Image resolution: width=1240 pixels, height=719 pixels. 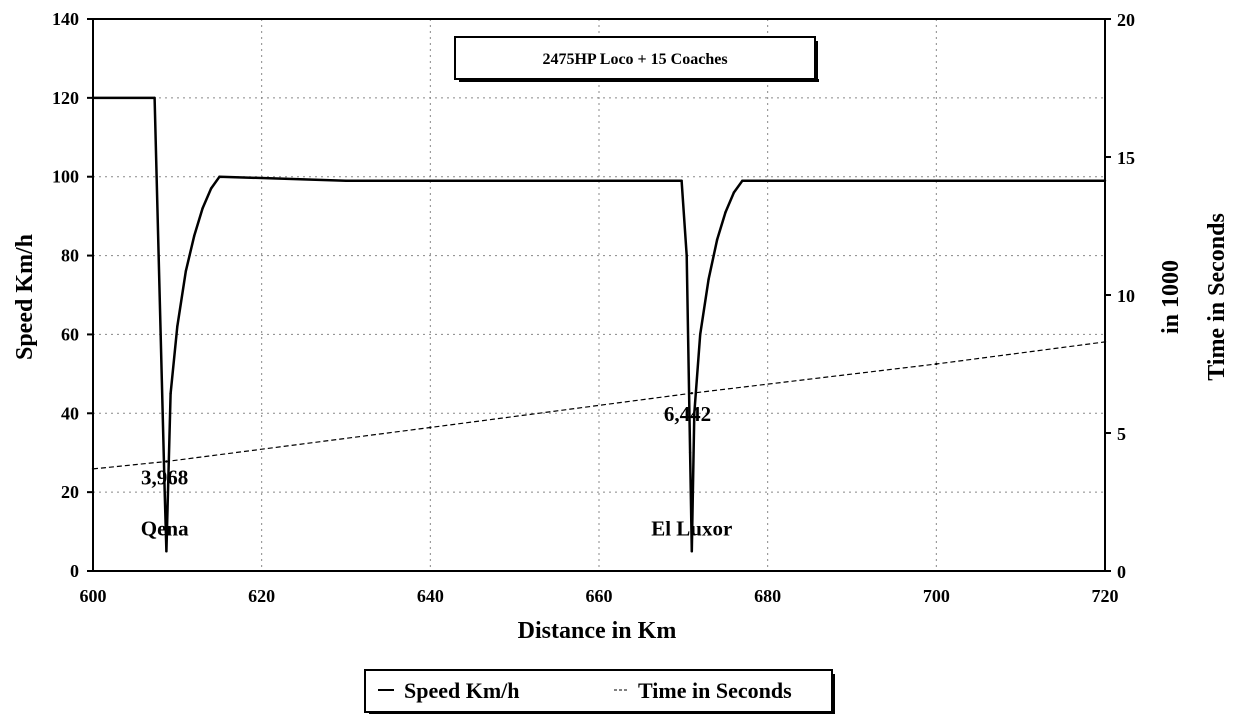 What do you see at coordinates (65, 19) in the screenshot?
I see `y-tick-label: 140` at bounding box center [65, 19].